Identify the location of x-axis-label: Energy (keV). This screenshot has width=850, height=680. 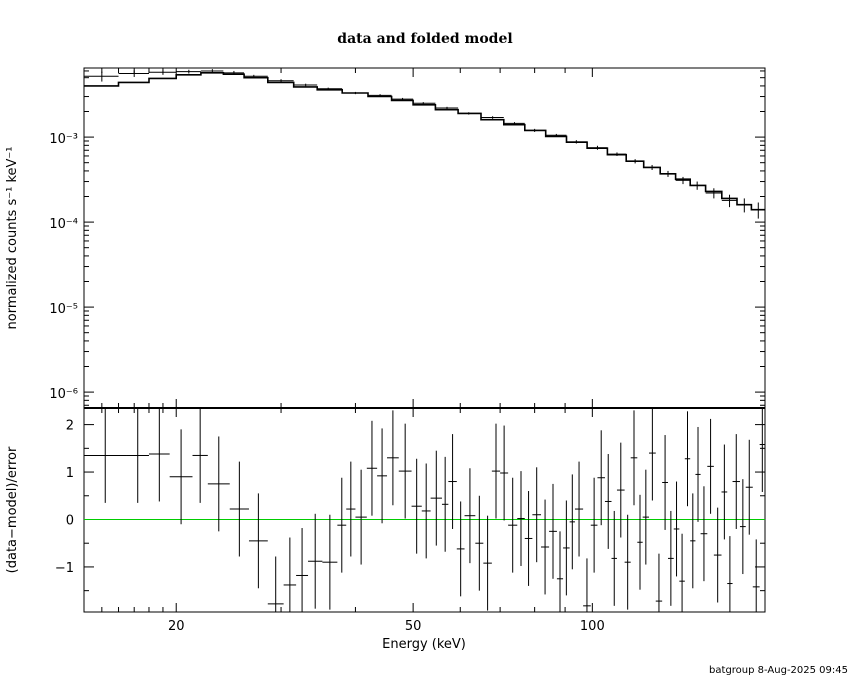
(424, 644).